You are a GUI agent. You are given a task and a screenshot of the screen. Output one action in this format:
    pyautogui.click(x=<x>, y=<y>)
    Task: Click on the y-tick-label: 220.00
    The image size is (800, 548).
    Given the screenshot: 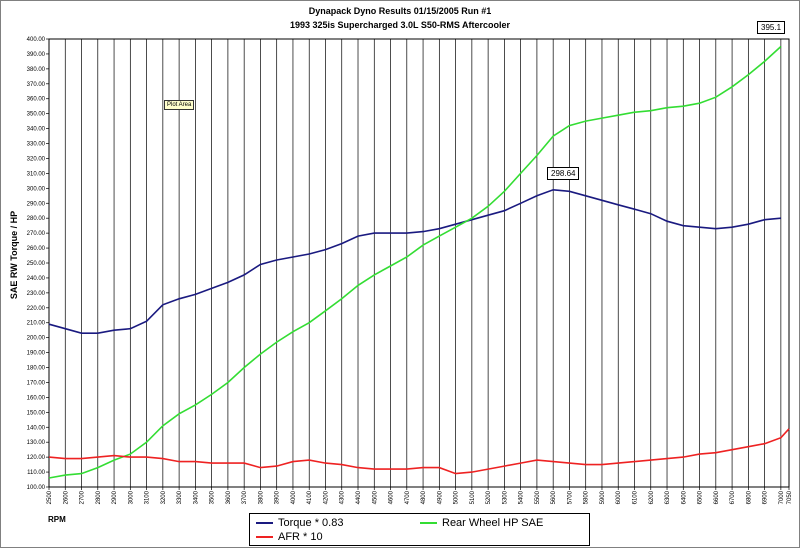 What is the action you would take?
    pyautogui.click(x=36, y=309)
    